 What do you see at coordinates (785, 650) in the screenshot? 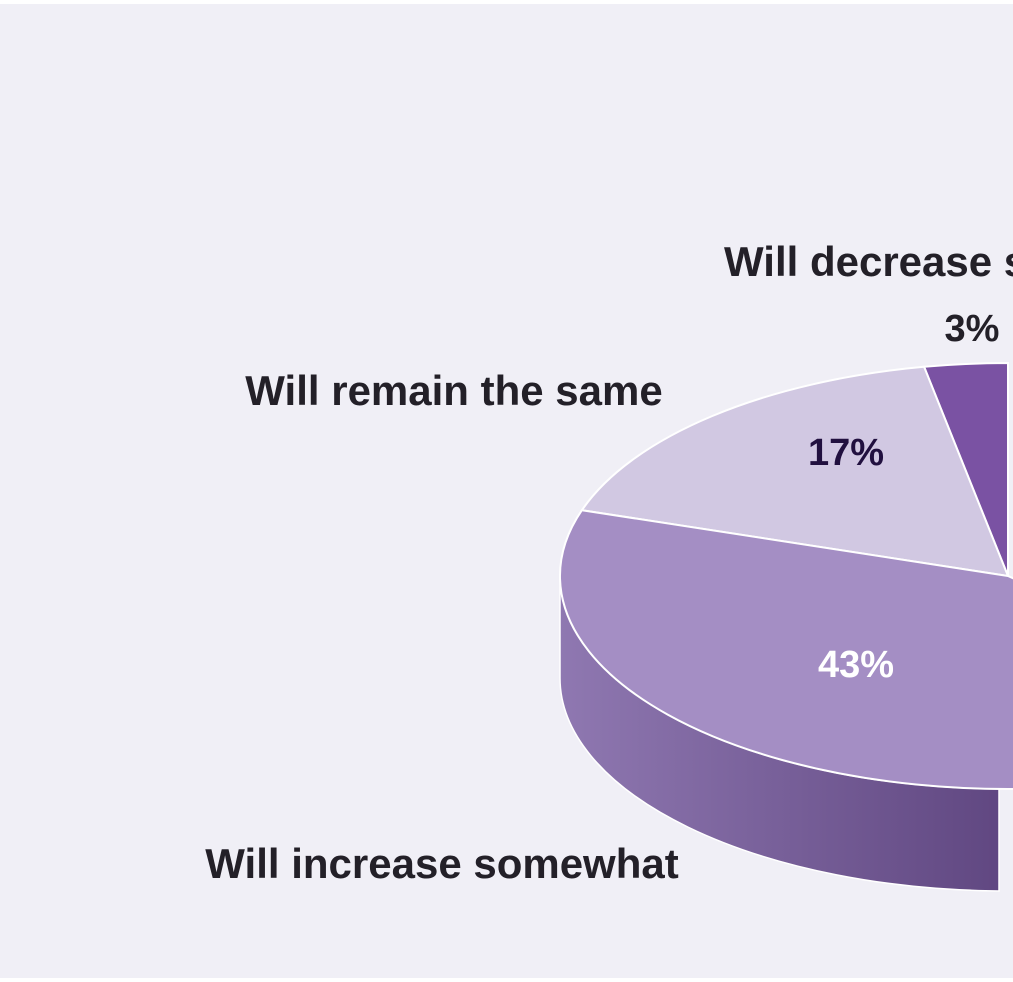
I see `pie-slice-will-increase-somewhat` at bounding box center [785, 650].